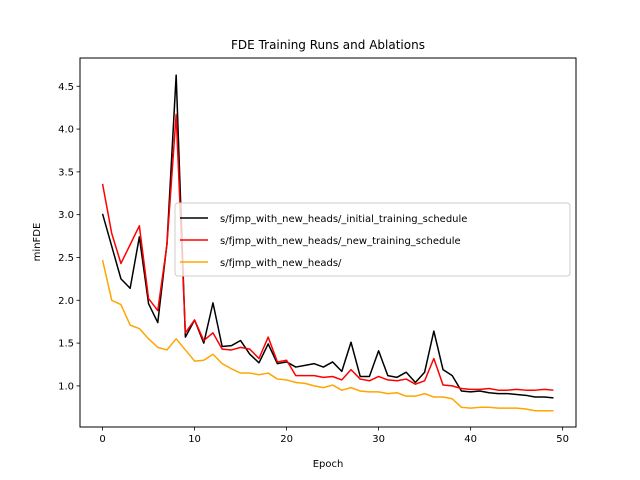 The image size is (640, 480). Describe the element at coordinates (328, 45) in the screenshot. I see `chart-title: FDE Training Runs and Ablations` at that location.